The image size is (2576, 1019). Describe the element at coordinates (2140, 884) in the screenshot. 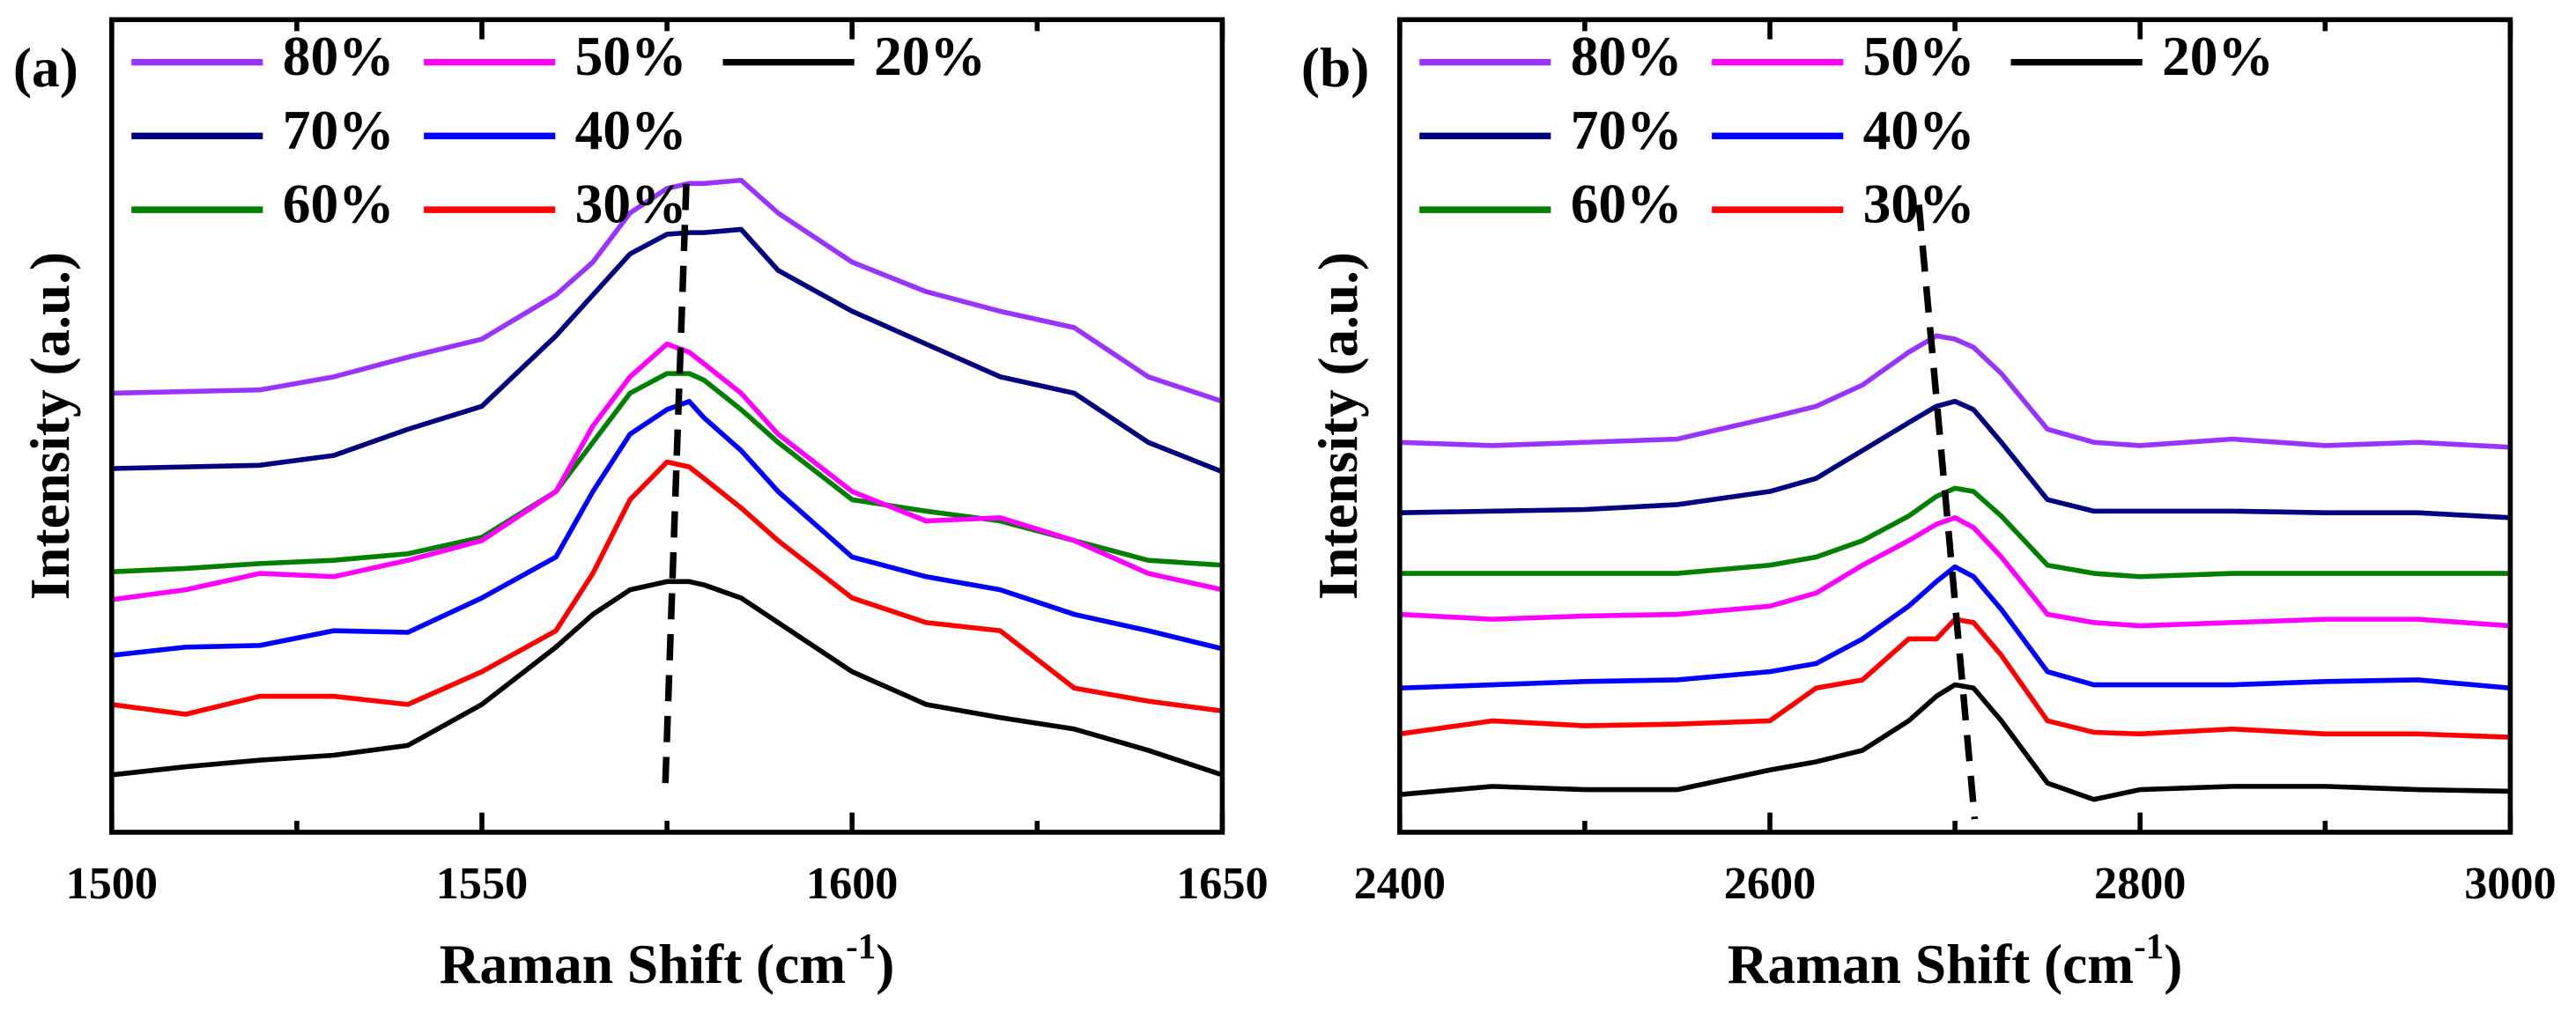

I see `x-tick-label: 2800` at that location.